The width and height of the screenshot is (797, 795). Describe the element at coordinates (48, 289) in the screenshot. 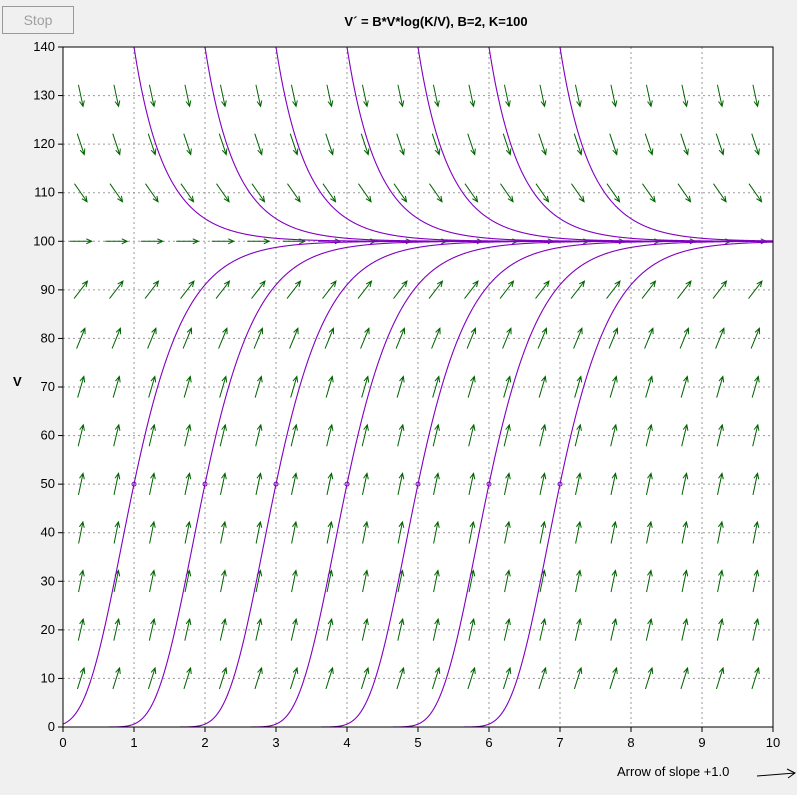

I see `y-tick-label: 90` at that location.